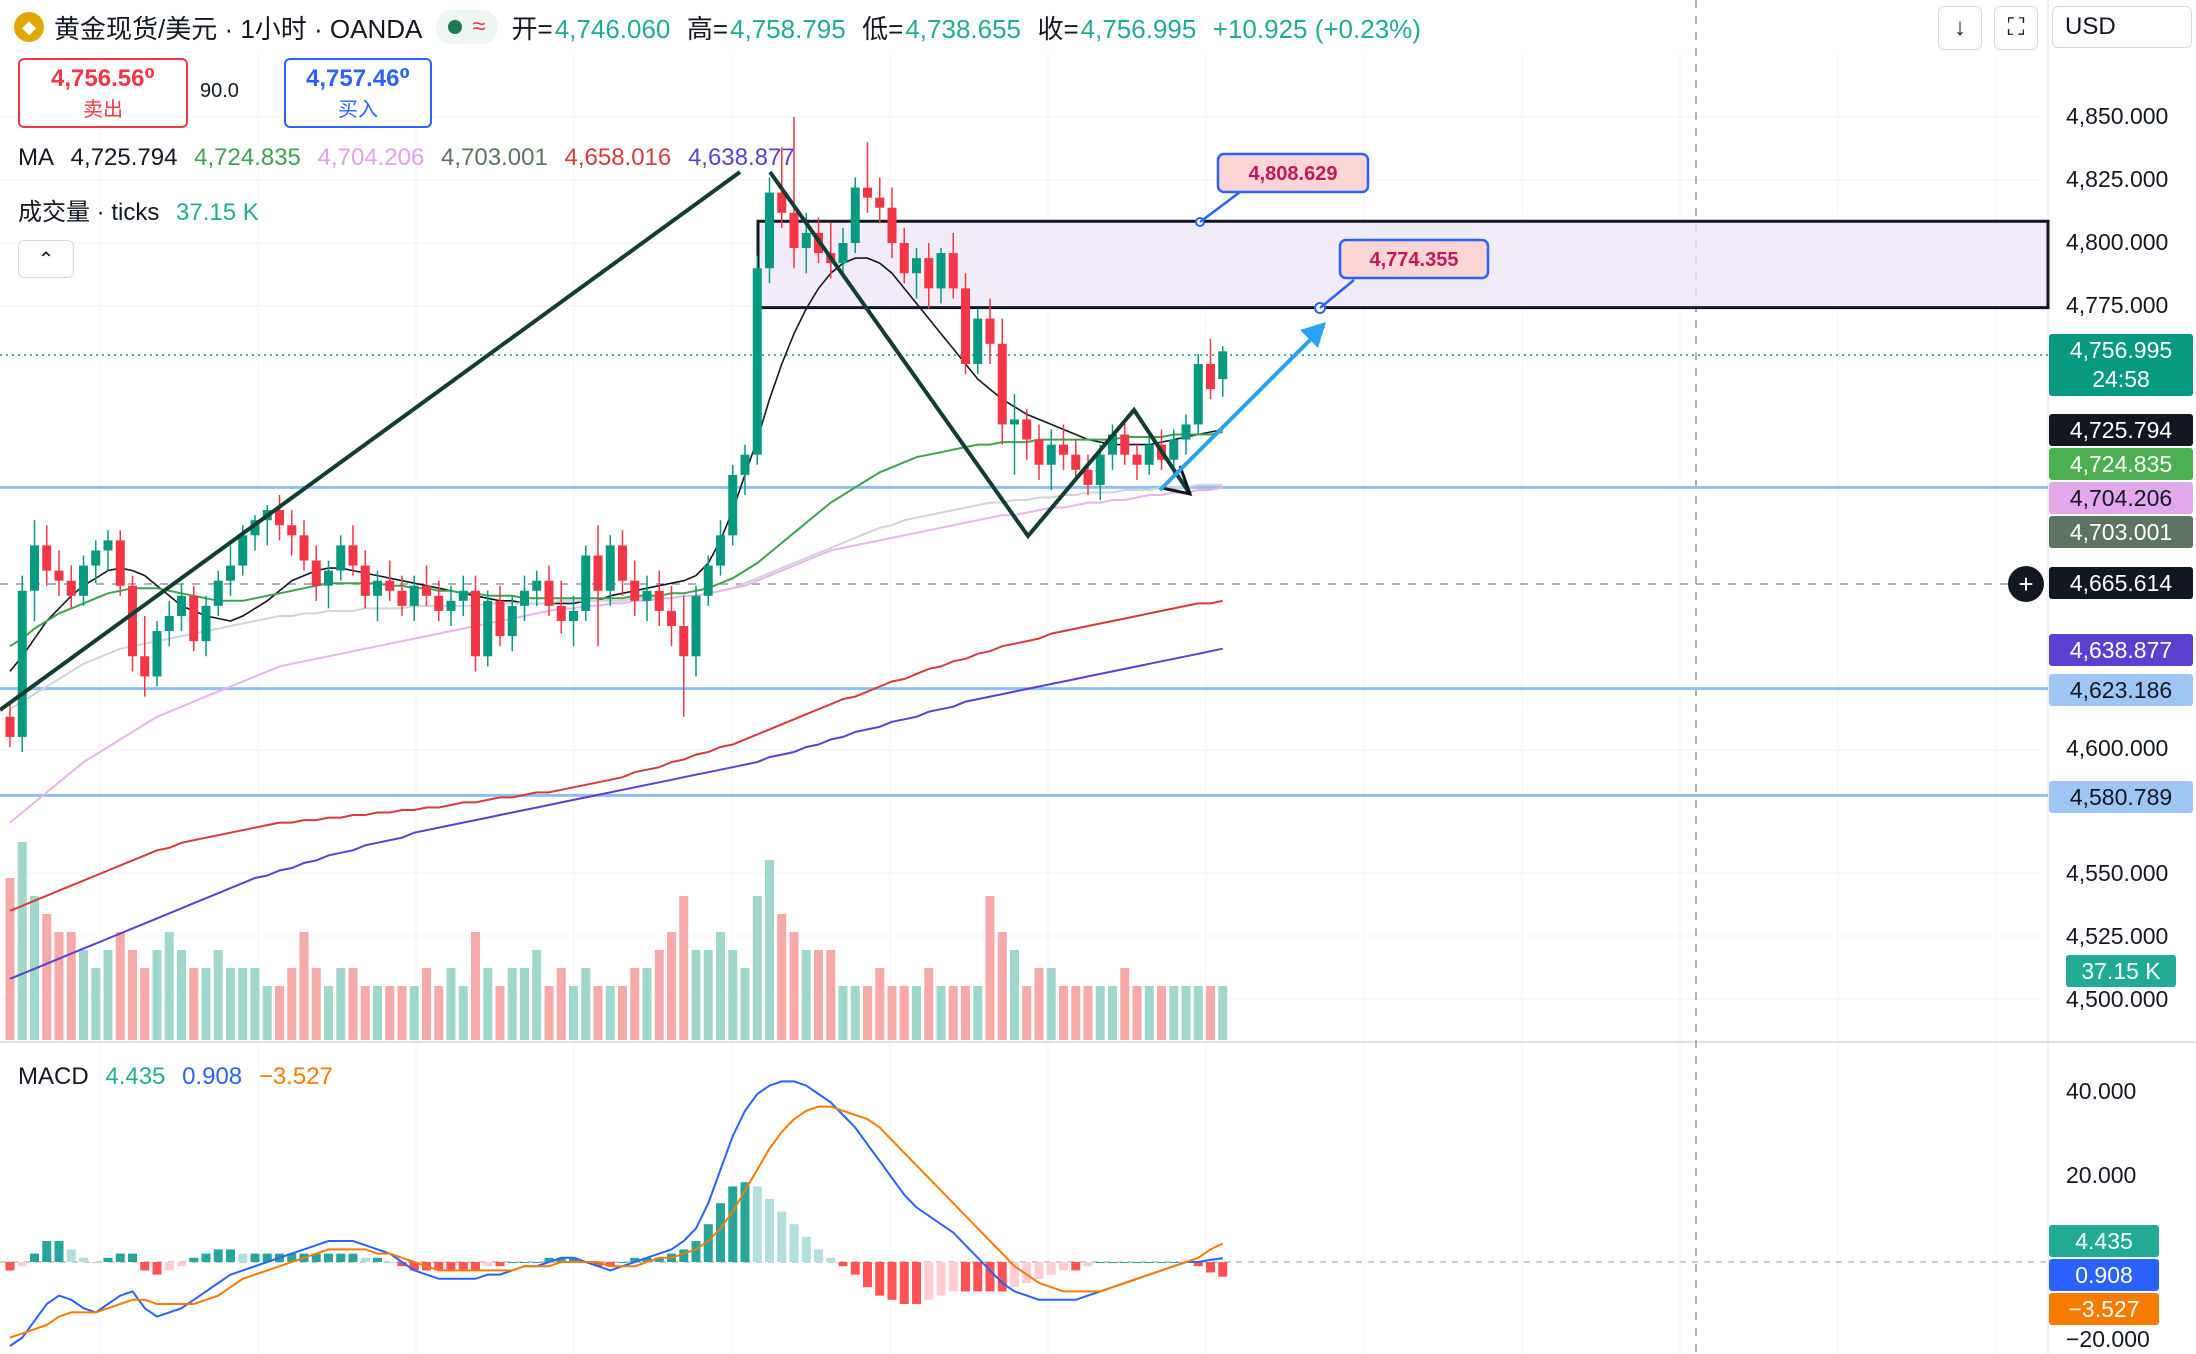  What do you see at coordinates (494, 157) in the screenshot?
I see `ma-value-4: 4,703.001` at bounding box center [494, 157].